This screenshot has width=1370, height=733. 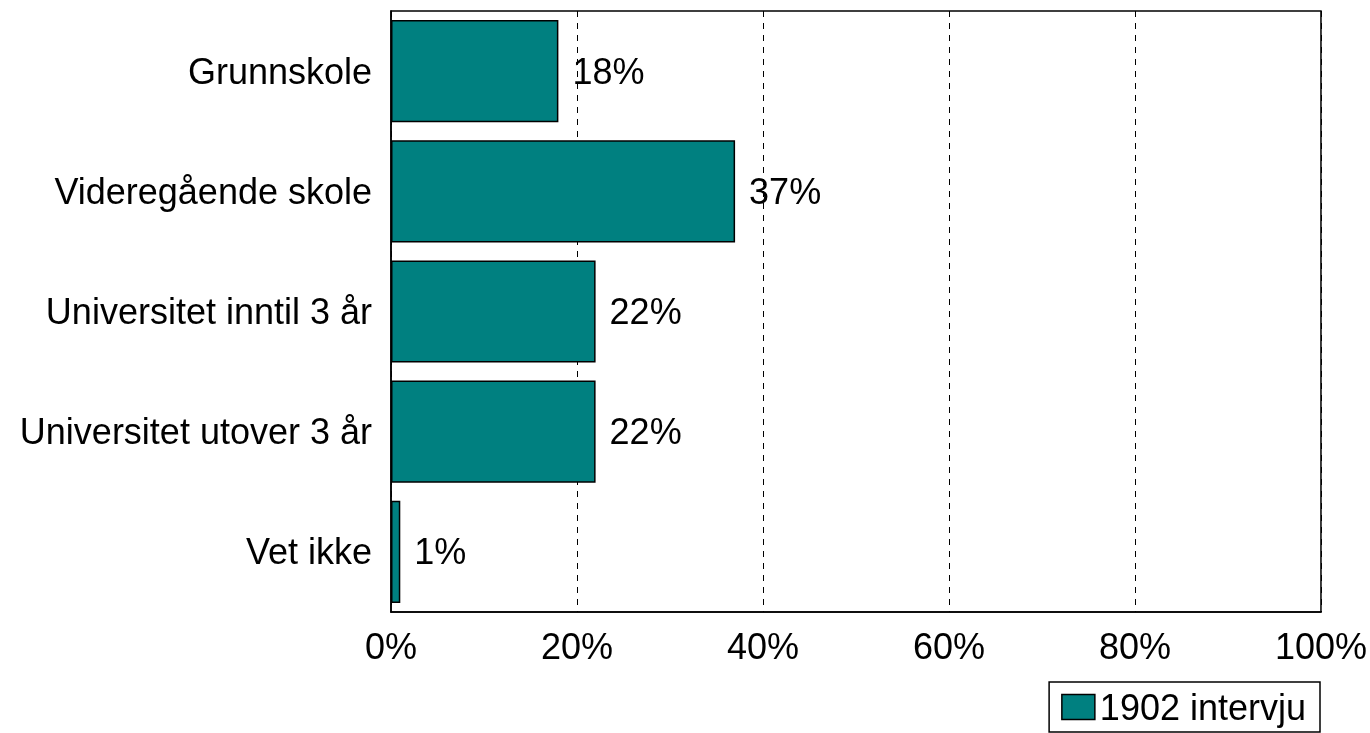 What do you see at coordinates (195, 432) in the screenshot?
I see `y-tick-label: Universitet utover 3 år` at bounding box center [195, 432].